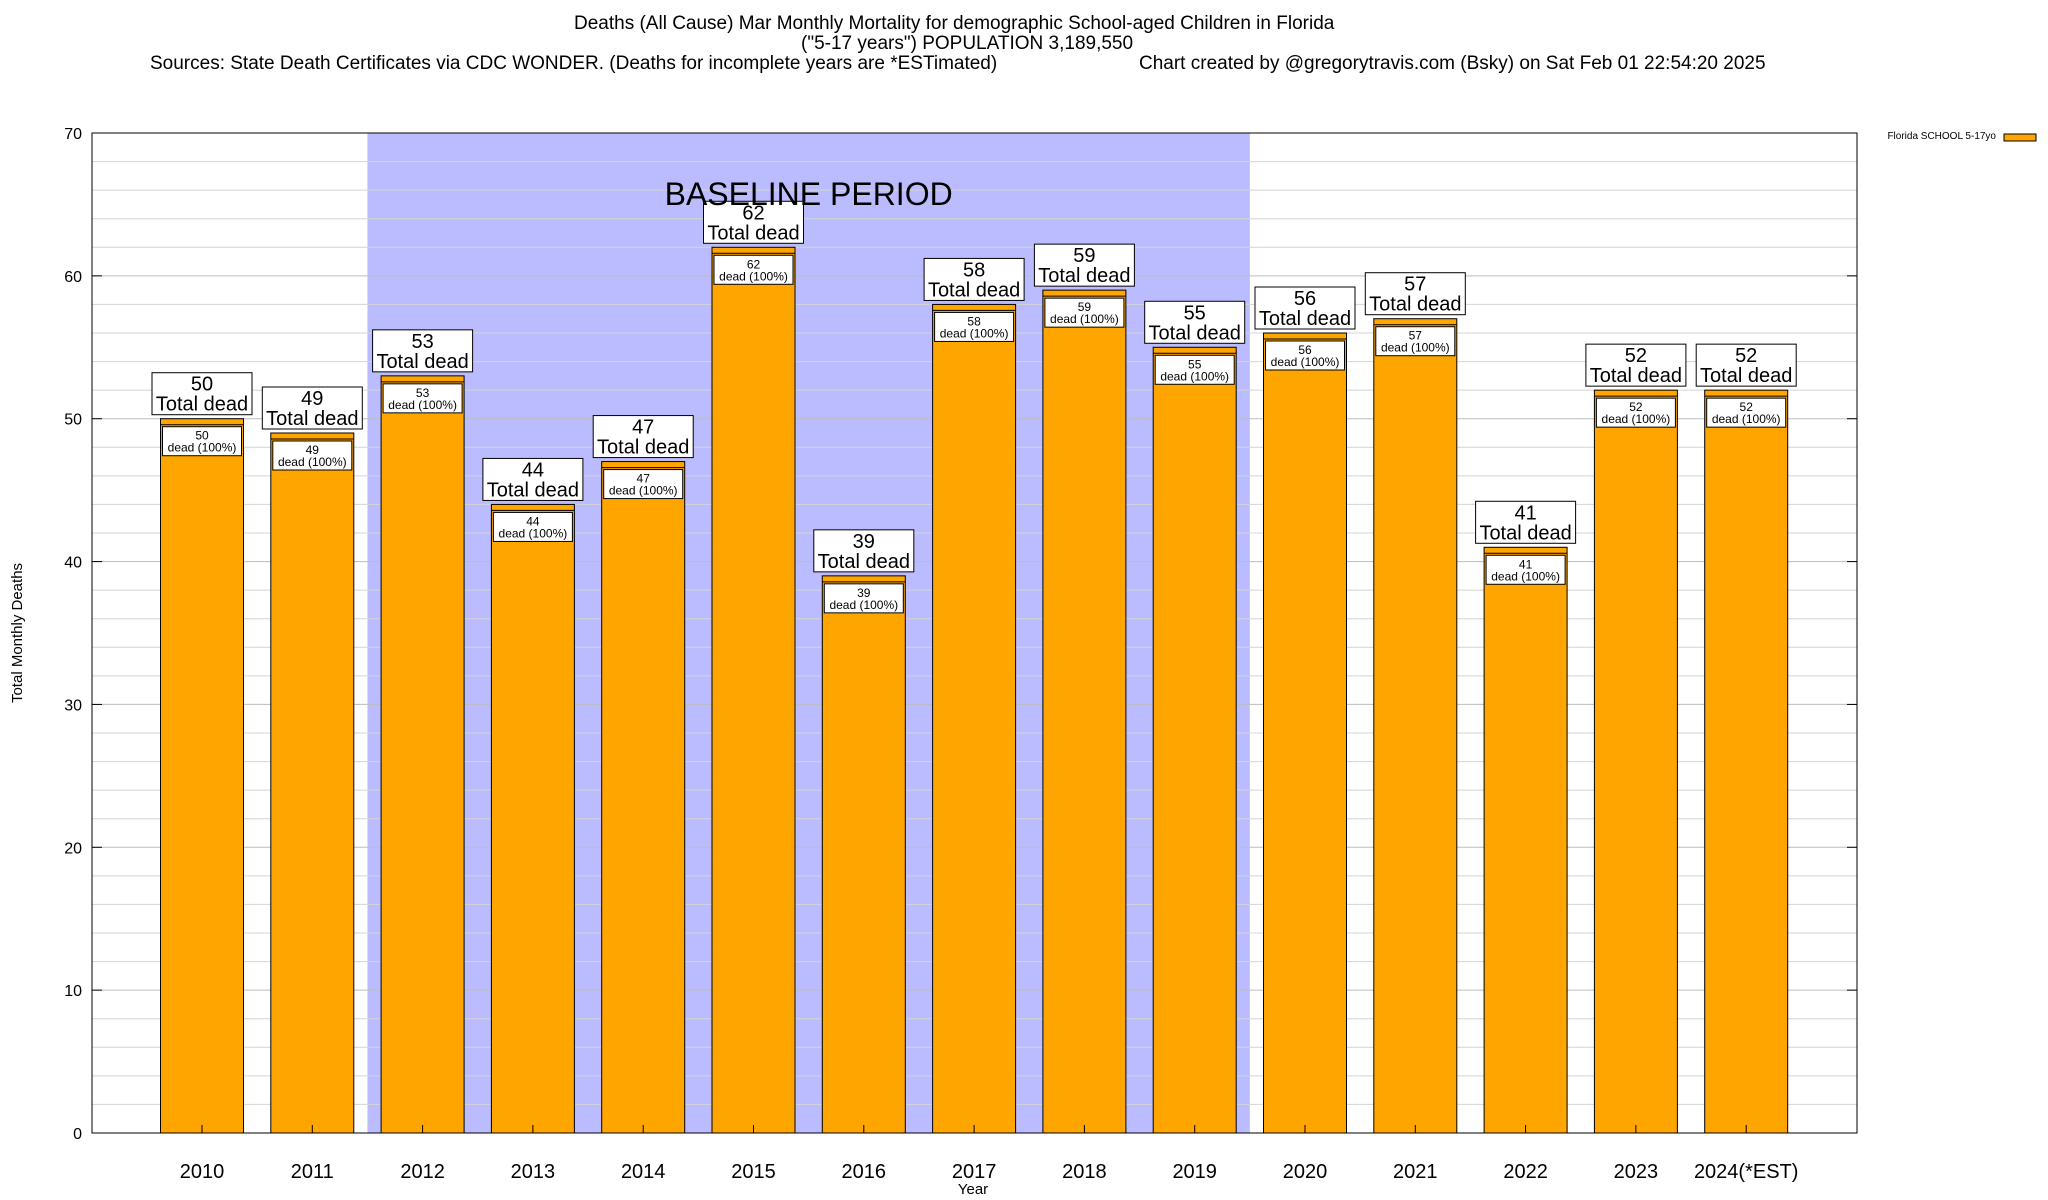 The image size is (2048, 1200). What do you see at coordinates (532, 818) in the screenshot?
I see `bar-2013` at bounding box center [532, 818].